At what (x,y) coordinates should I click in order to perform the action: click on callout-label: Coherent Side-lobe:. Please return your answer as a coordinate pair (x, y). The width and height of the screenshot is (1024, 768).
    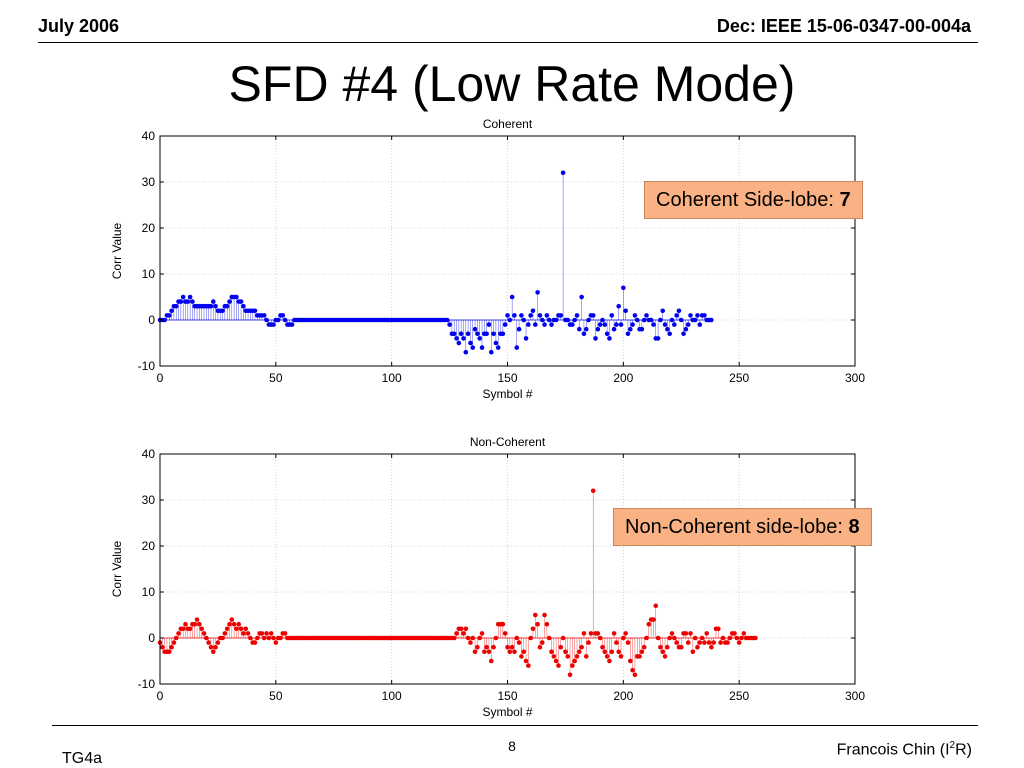
    Looking at the image, I should click on (745, 200).